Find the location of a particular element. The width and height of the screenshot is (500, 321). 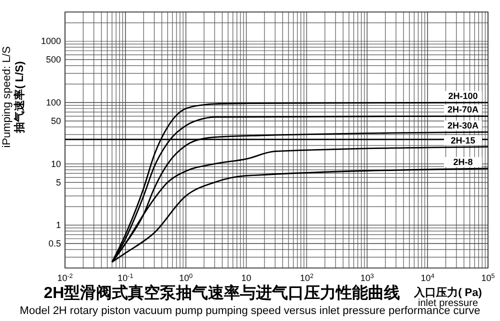

x-tick-label: 10$^{4}$ is located at coordinates (427, 277).